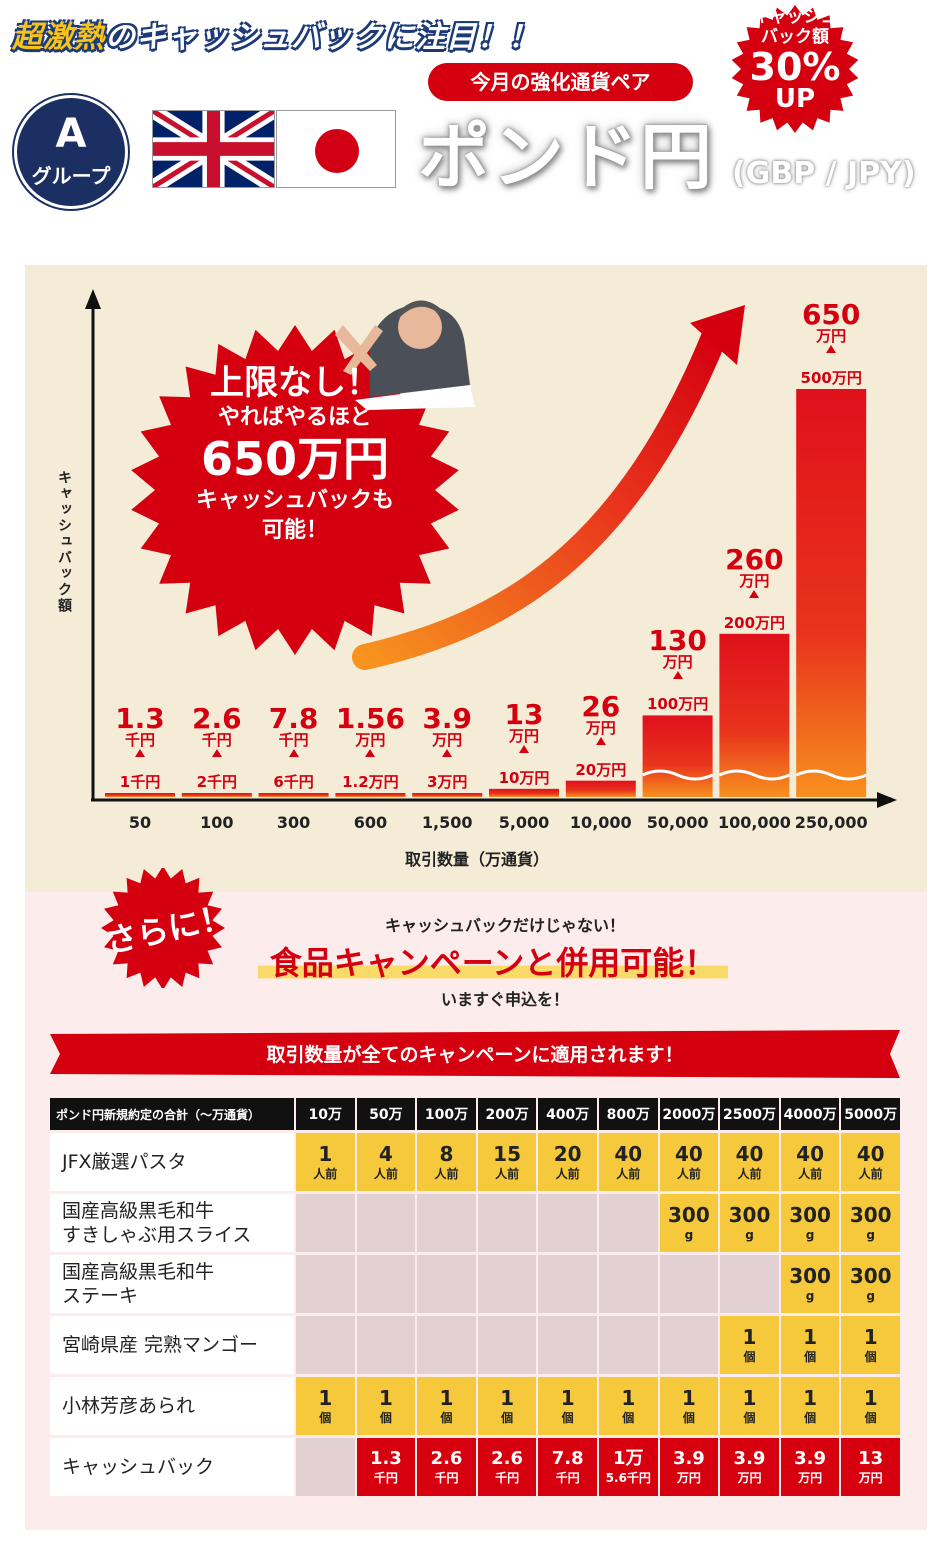  Describe the element at coordinates (475, 1055) in the screenshot. I see `banner-text: 取引数量が全てのキャンペーンに適用されます！` at that location.